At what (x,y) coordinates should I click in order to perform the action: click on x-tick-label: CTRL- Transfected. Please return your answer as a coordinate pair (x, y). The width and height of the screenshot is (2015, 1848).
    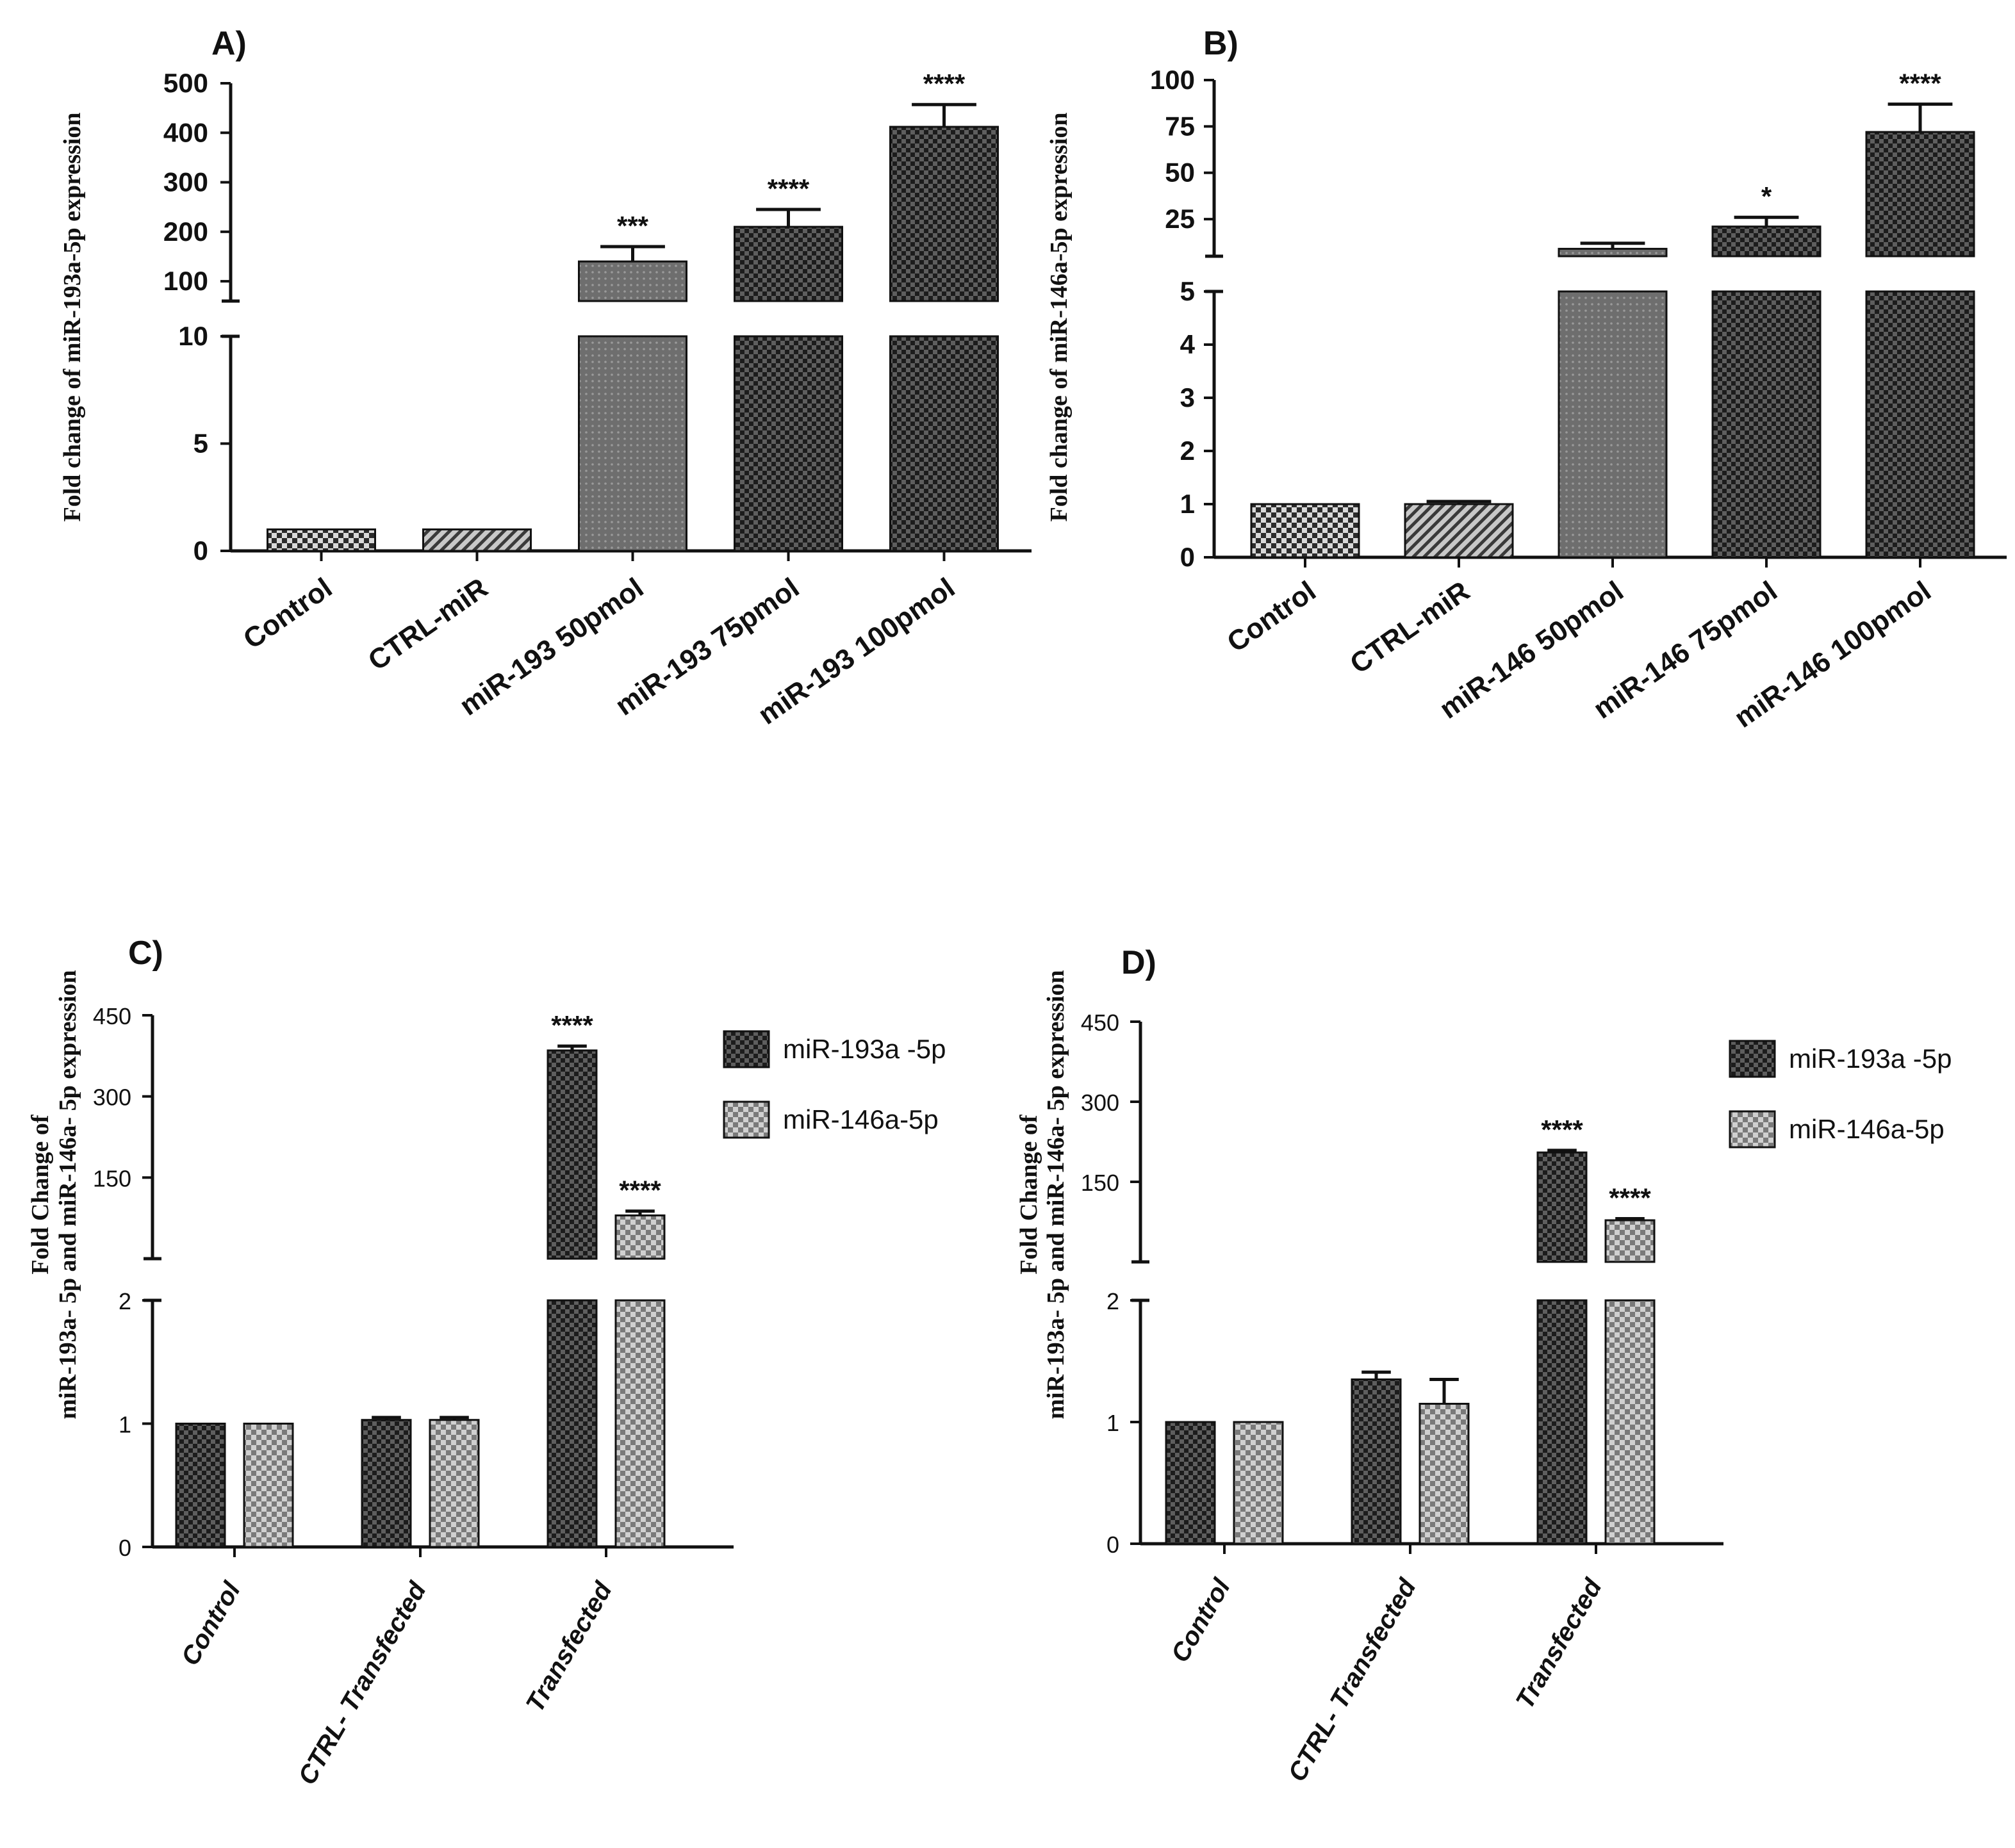
    Looking at the image, I should click on (1352, 1680).